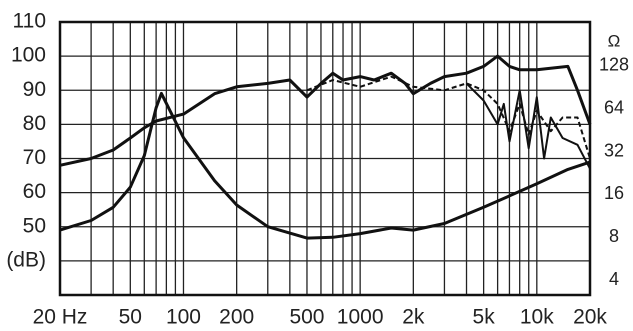 The height and width of the screenshot is (331, 633). I want to click on y-tick-label: 60, so click(34, 191).